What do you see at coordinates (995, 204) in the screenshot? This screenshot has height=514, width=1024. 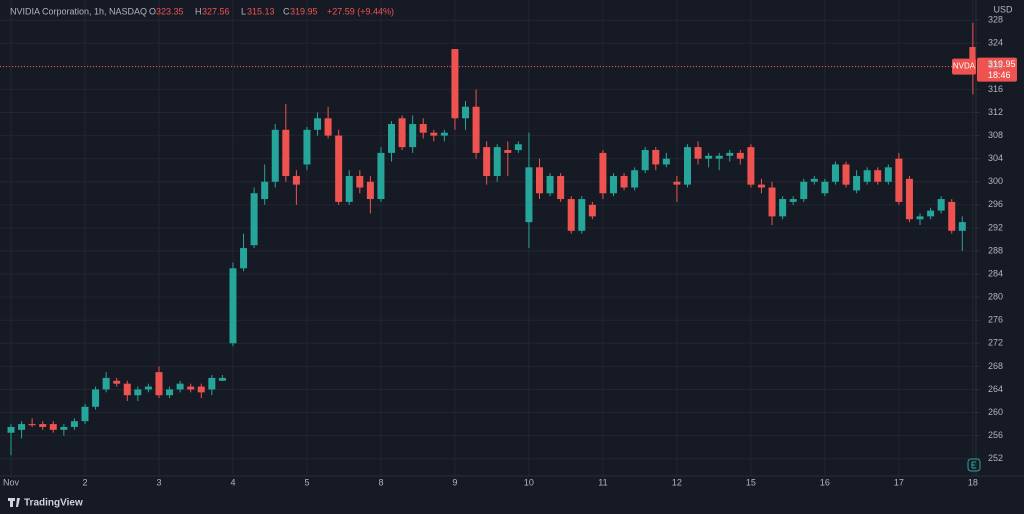 I see `y-tick-label: 296` at bounding box center [995, 204].